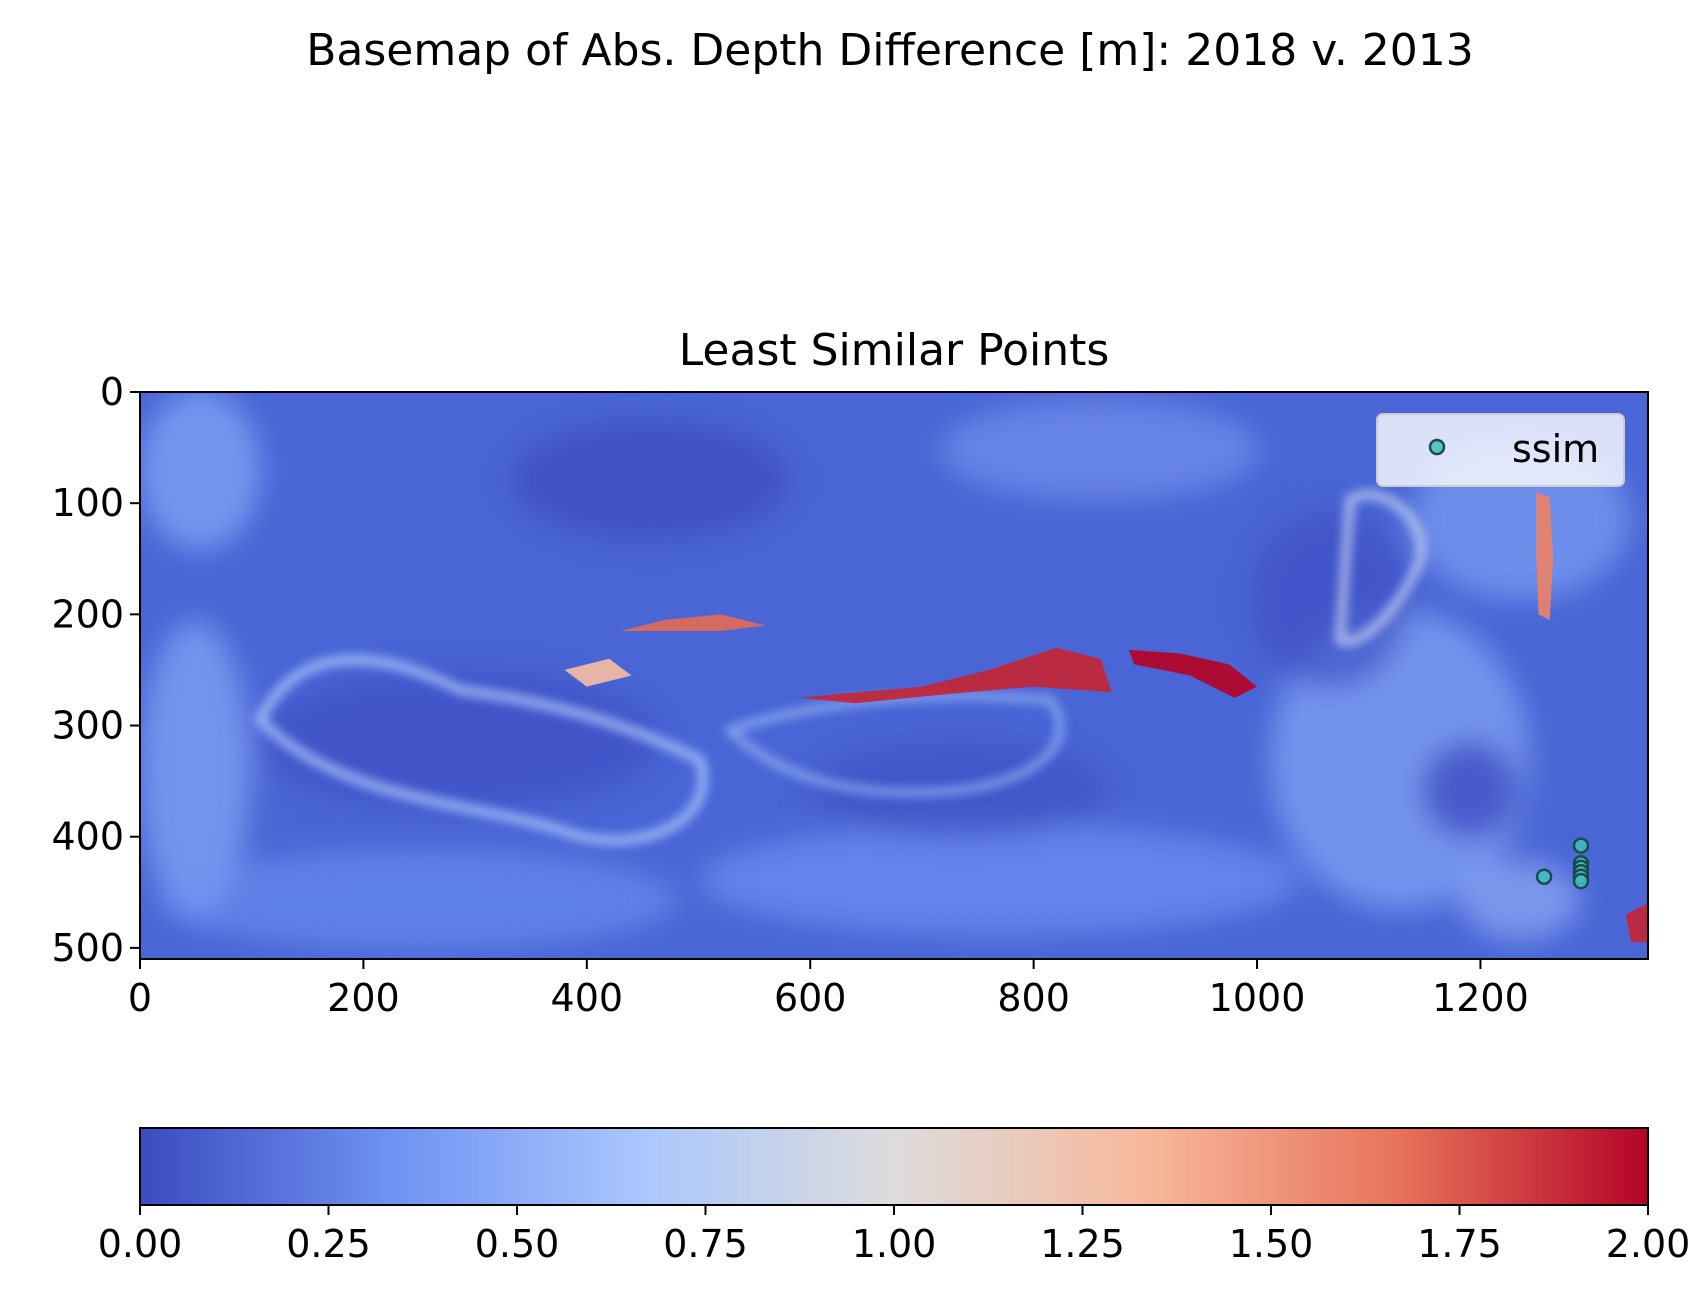 The height and width of the screenshot is (1290, 1703). Describe the element at coordinates (894, 1244) in the screenshot. I see `colorbar-tick-label: 1.00` at that location.